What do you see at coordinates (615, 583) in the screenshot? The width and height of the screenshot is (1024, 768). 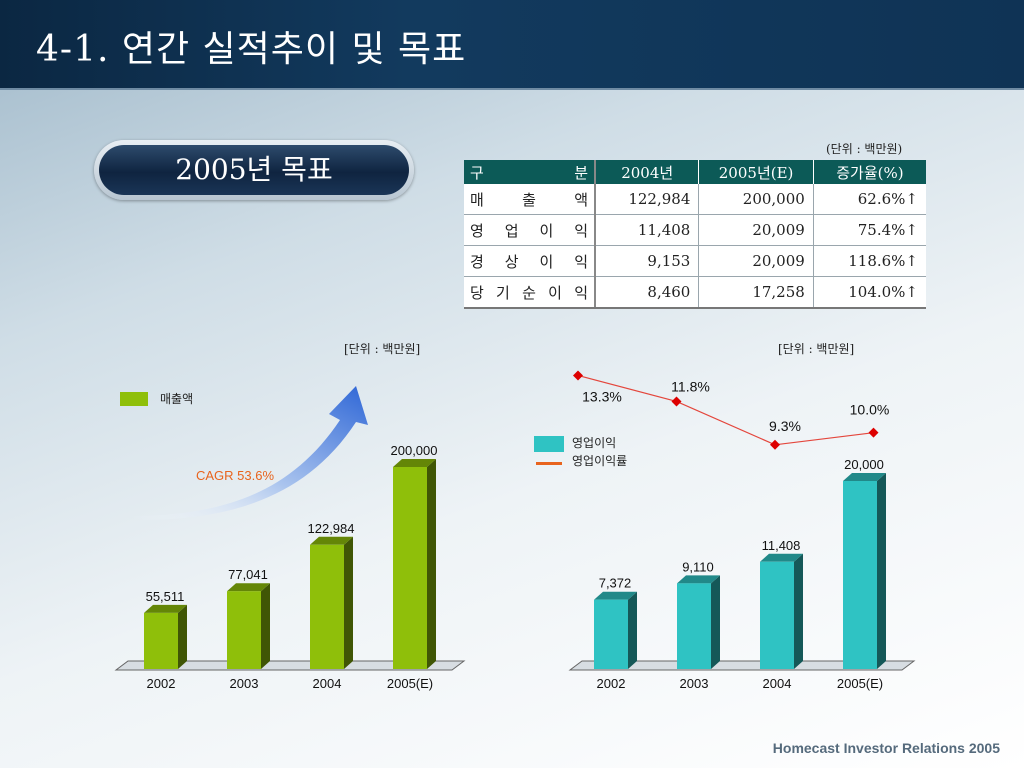 I see `bar-data-label: 7,372` at bounding box center [615, 583].